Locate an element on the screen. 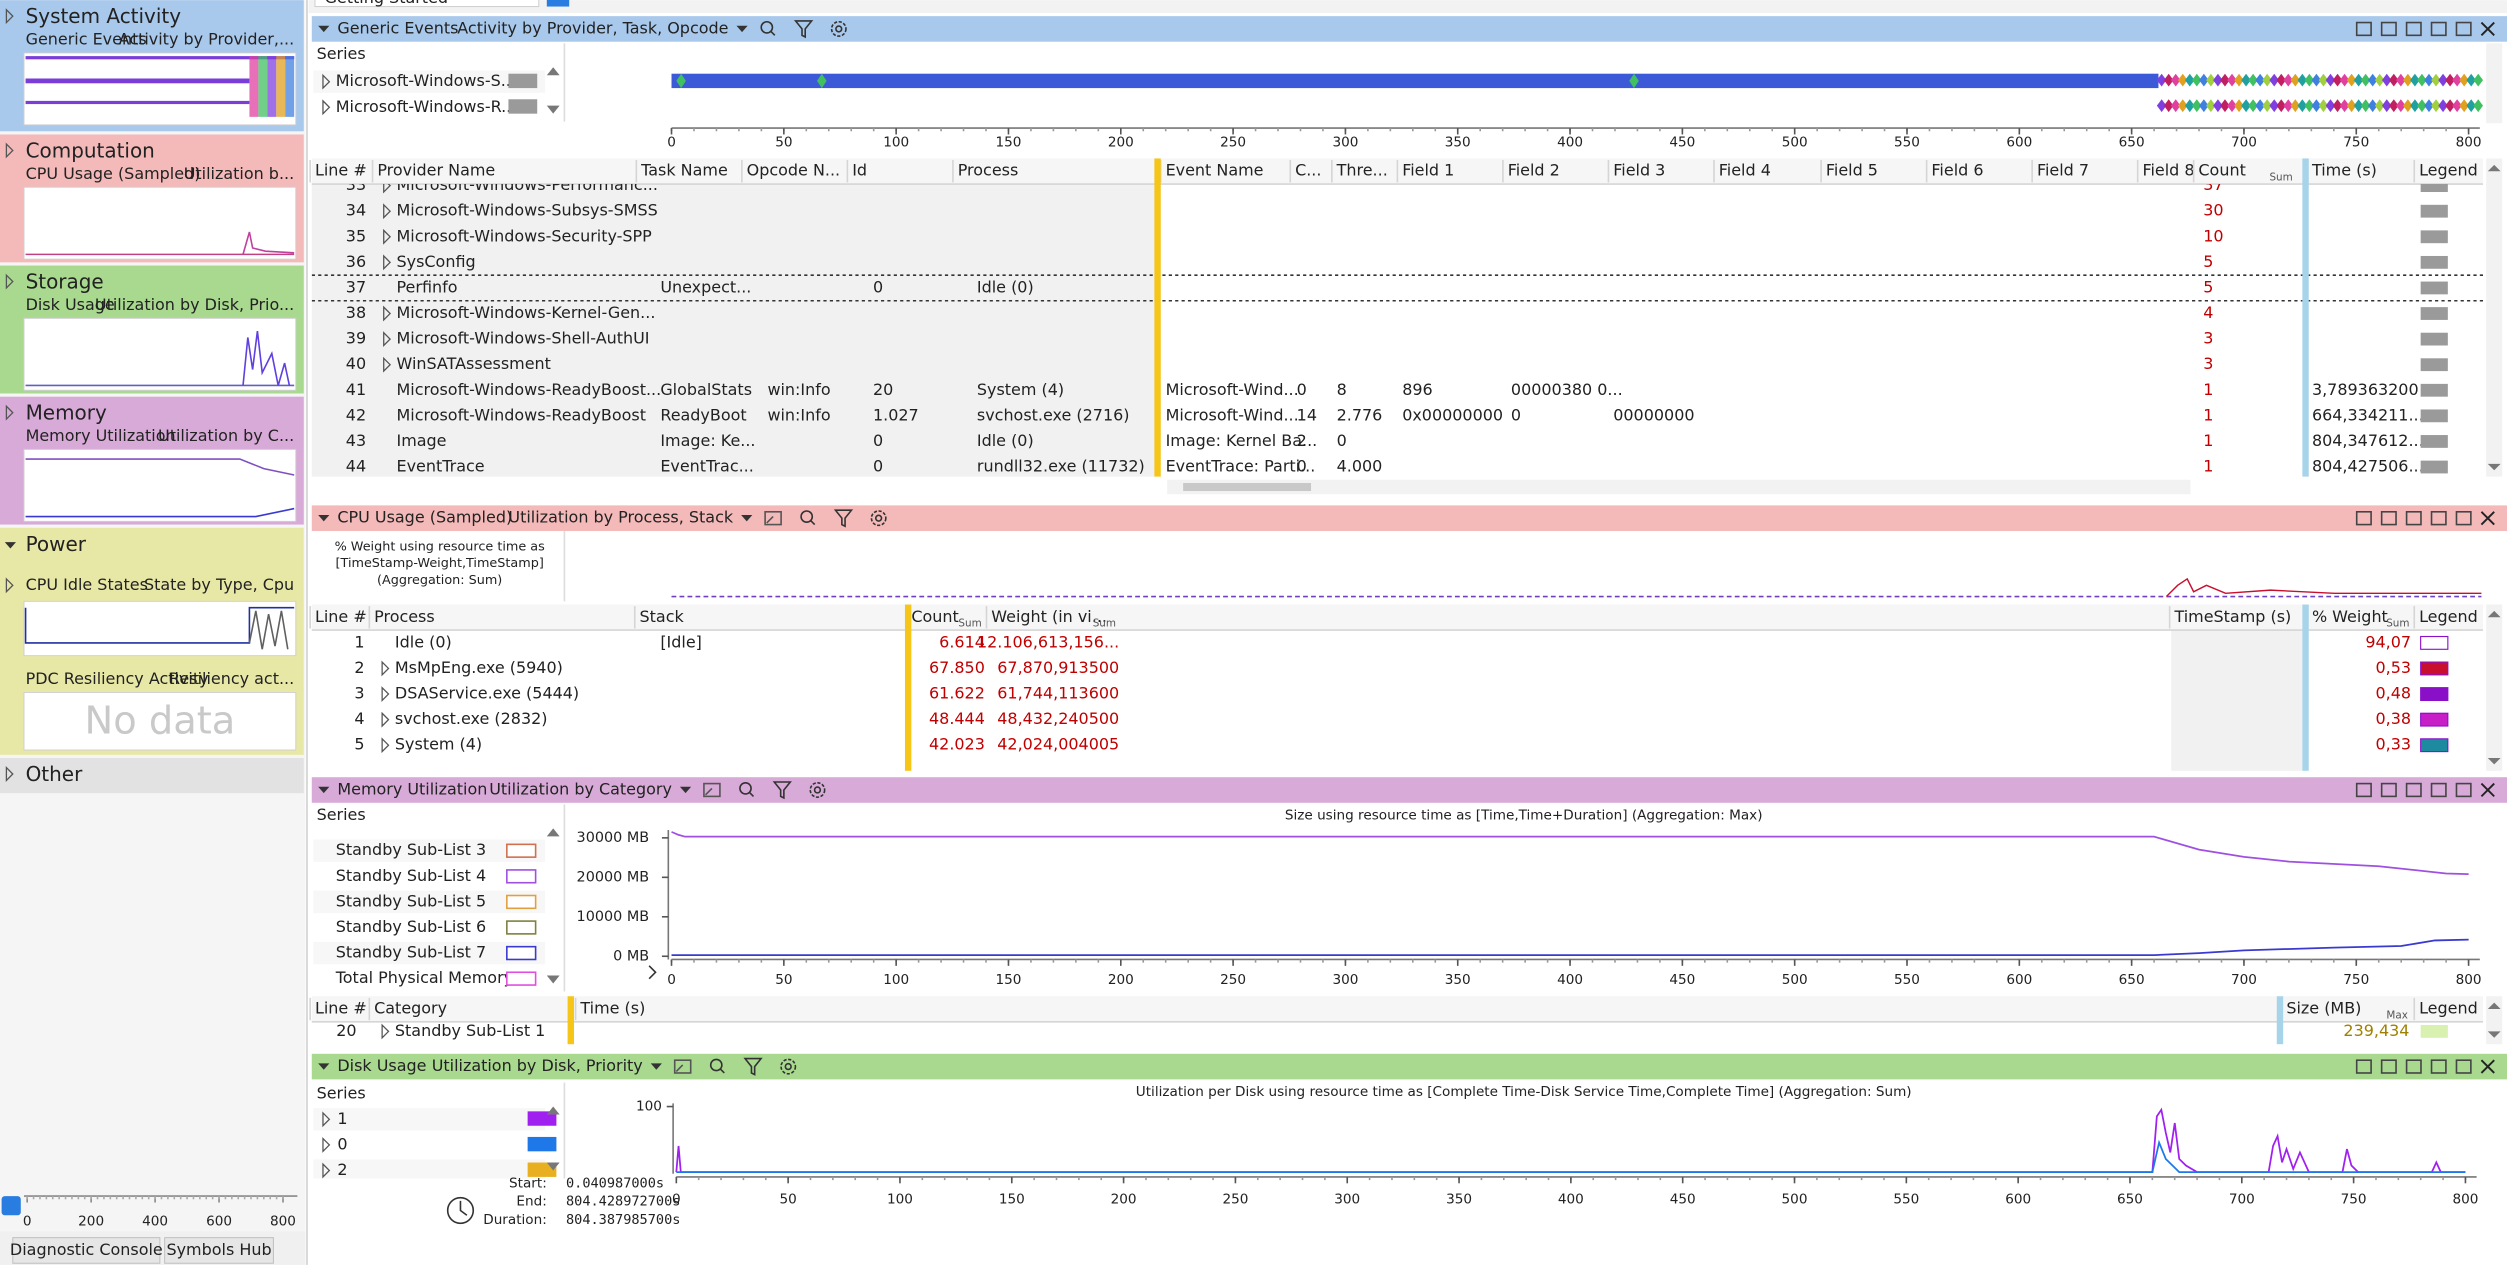 This screenshot has width=2507, height=1265. tab-label: Getting Started is located at coordinates (386, 3).